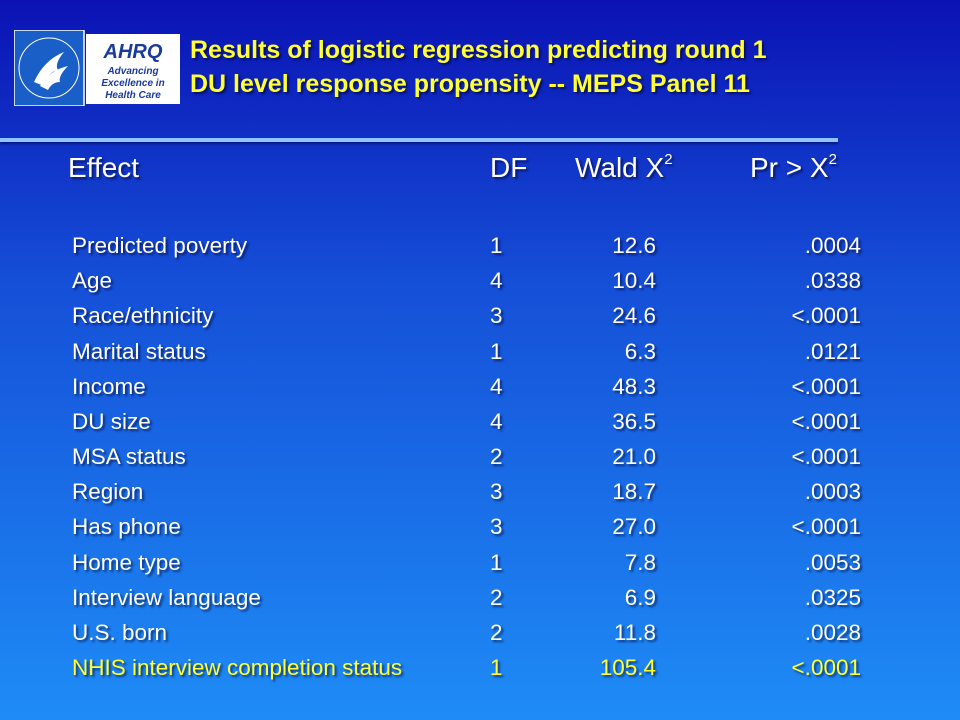 This screenshot has width=960, height=720. I want to click on table-cell: 10.4, so click(634, 281).